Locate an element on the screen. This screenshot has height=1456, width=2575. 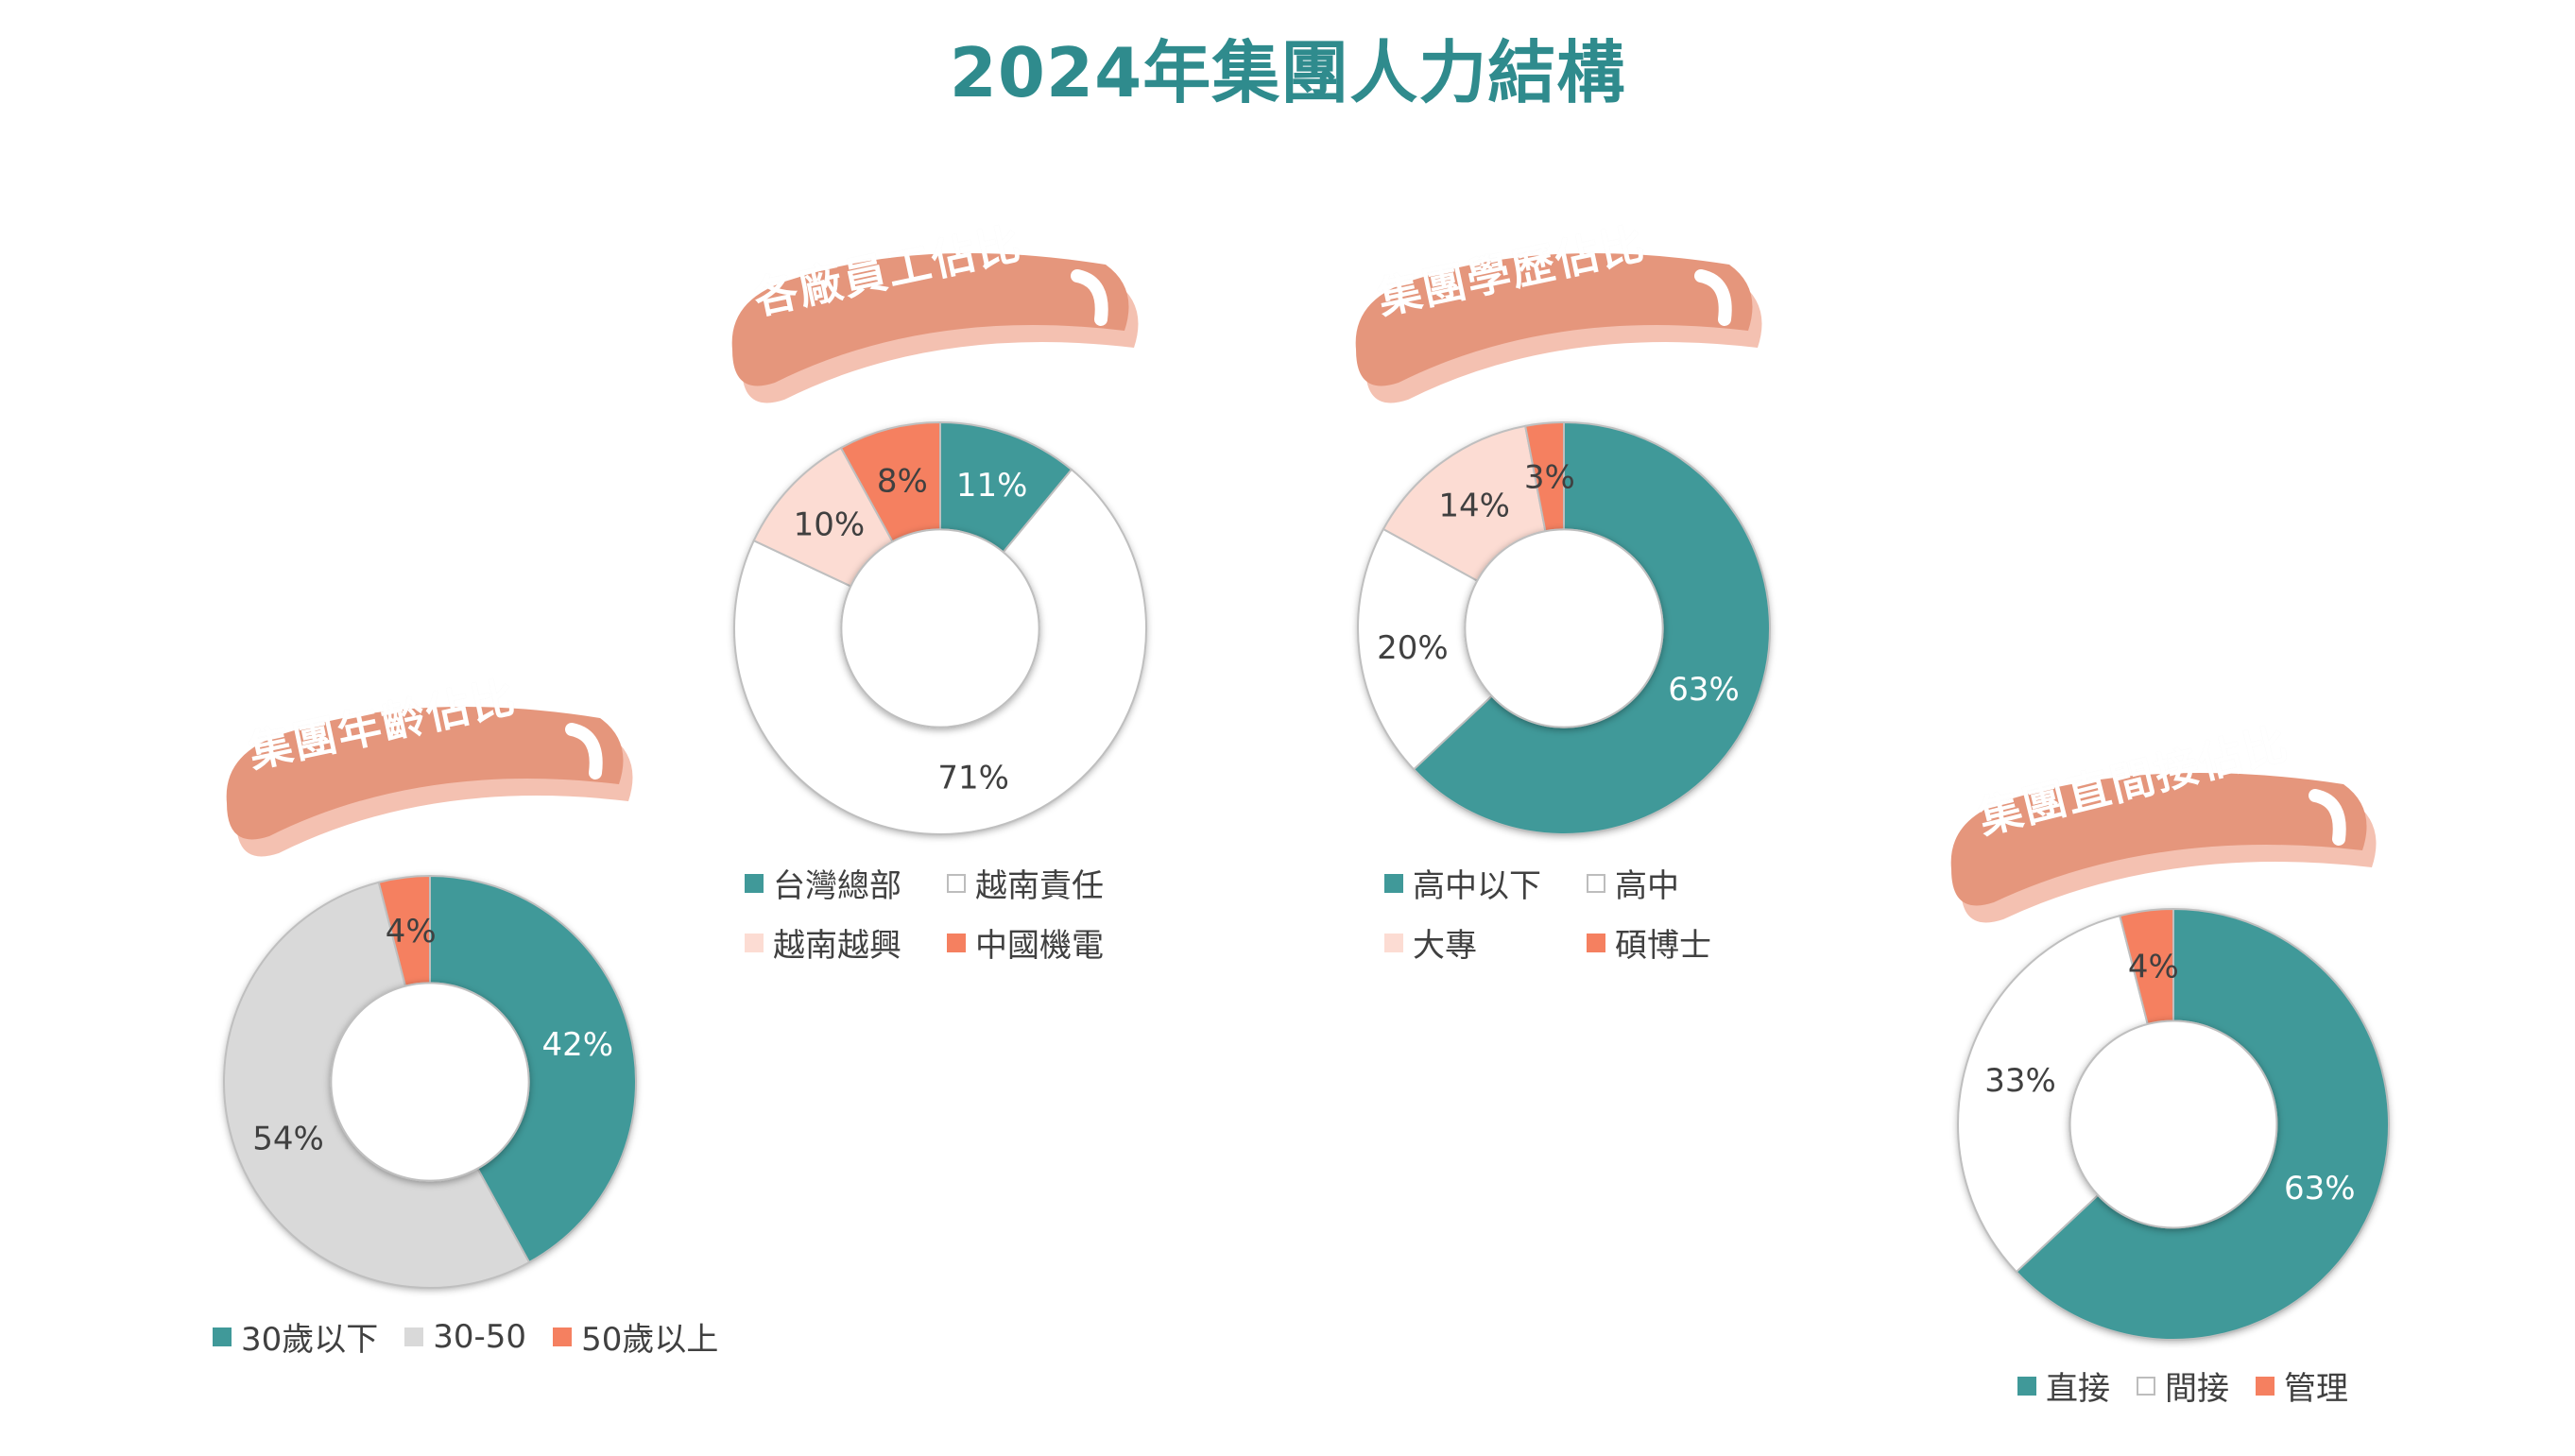
legend-item: 中國機電 is located at coordinates (1025, 943).